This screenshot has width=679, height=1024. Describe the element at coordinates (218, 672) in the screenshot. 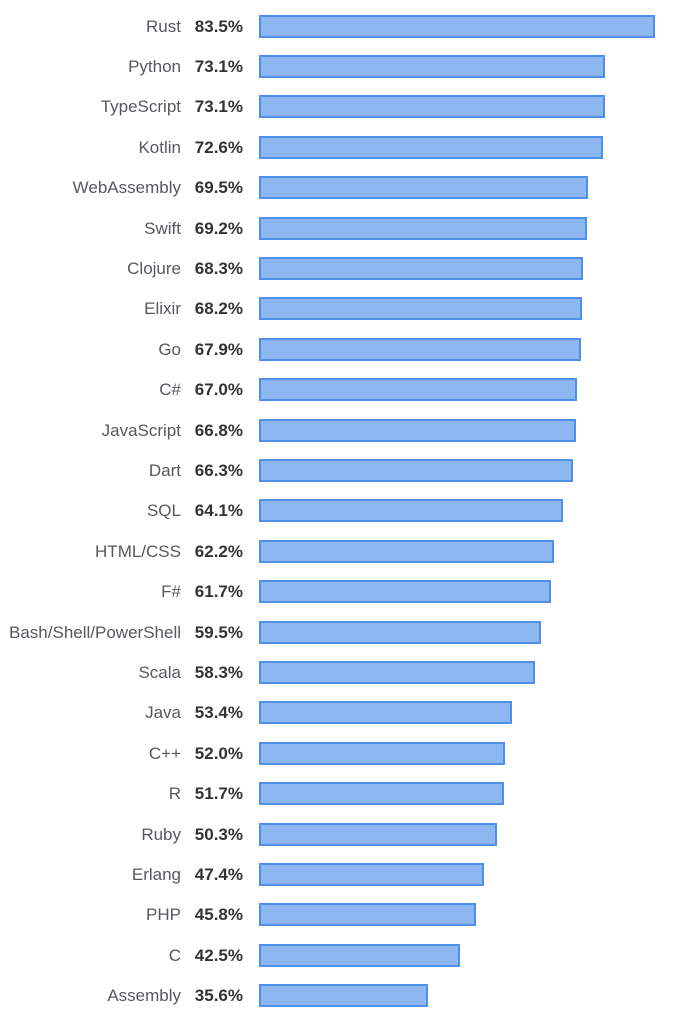

I see `value-label: 58.3%` at that location.